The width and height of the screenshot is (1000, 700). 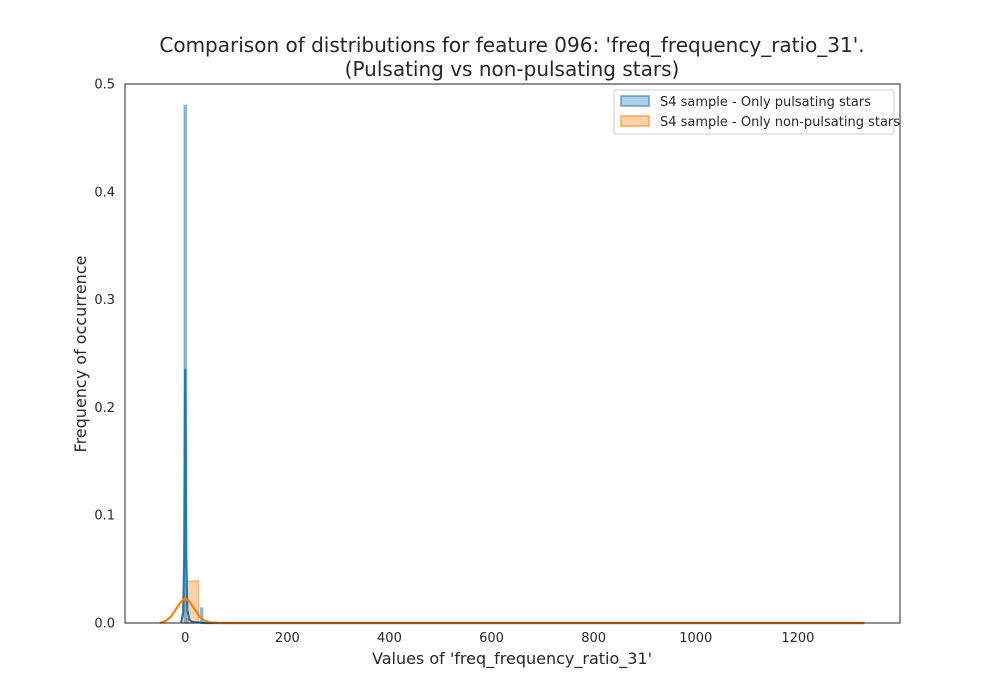 What do you see at coordinates (287, 638) in the screenshot?
I see `x-tick-label: 200` at bounding box center [287, 638].